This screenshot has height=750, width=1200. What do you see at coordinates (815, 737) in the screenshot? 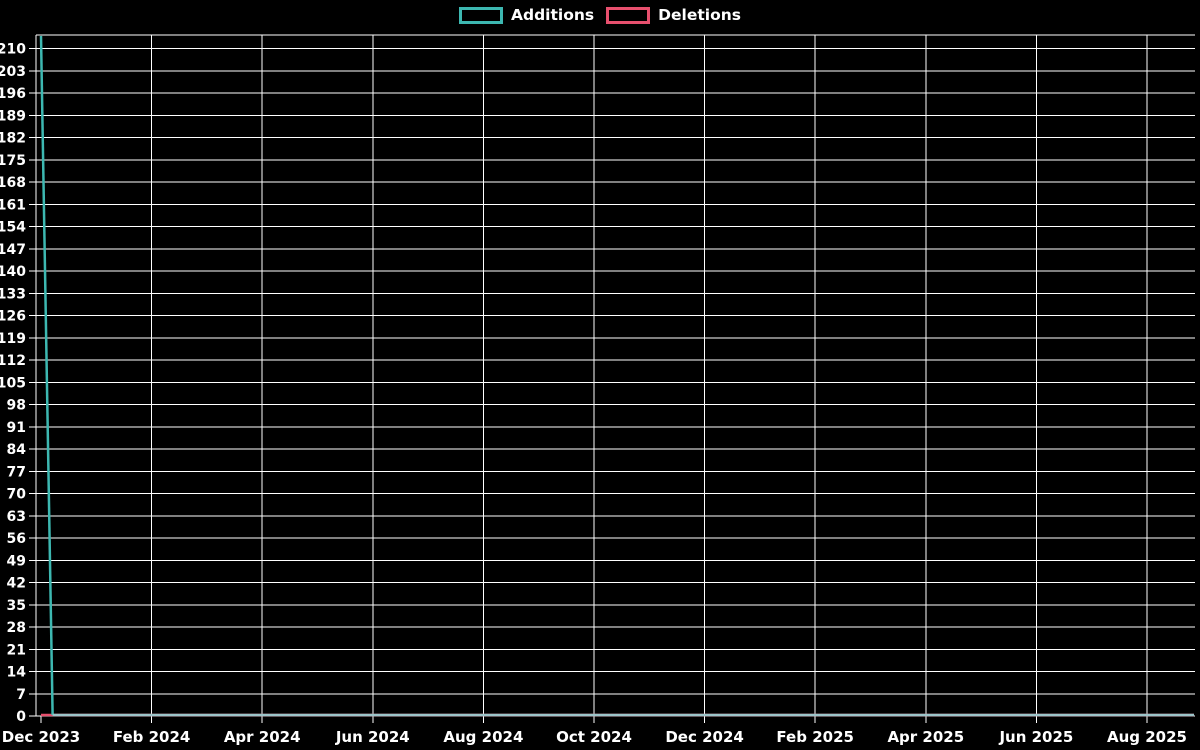
I see `x-tick-label: Feb 2025` at bounding box center [815, 737].